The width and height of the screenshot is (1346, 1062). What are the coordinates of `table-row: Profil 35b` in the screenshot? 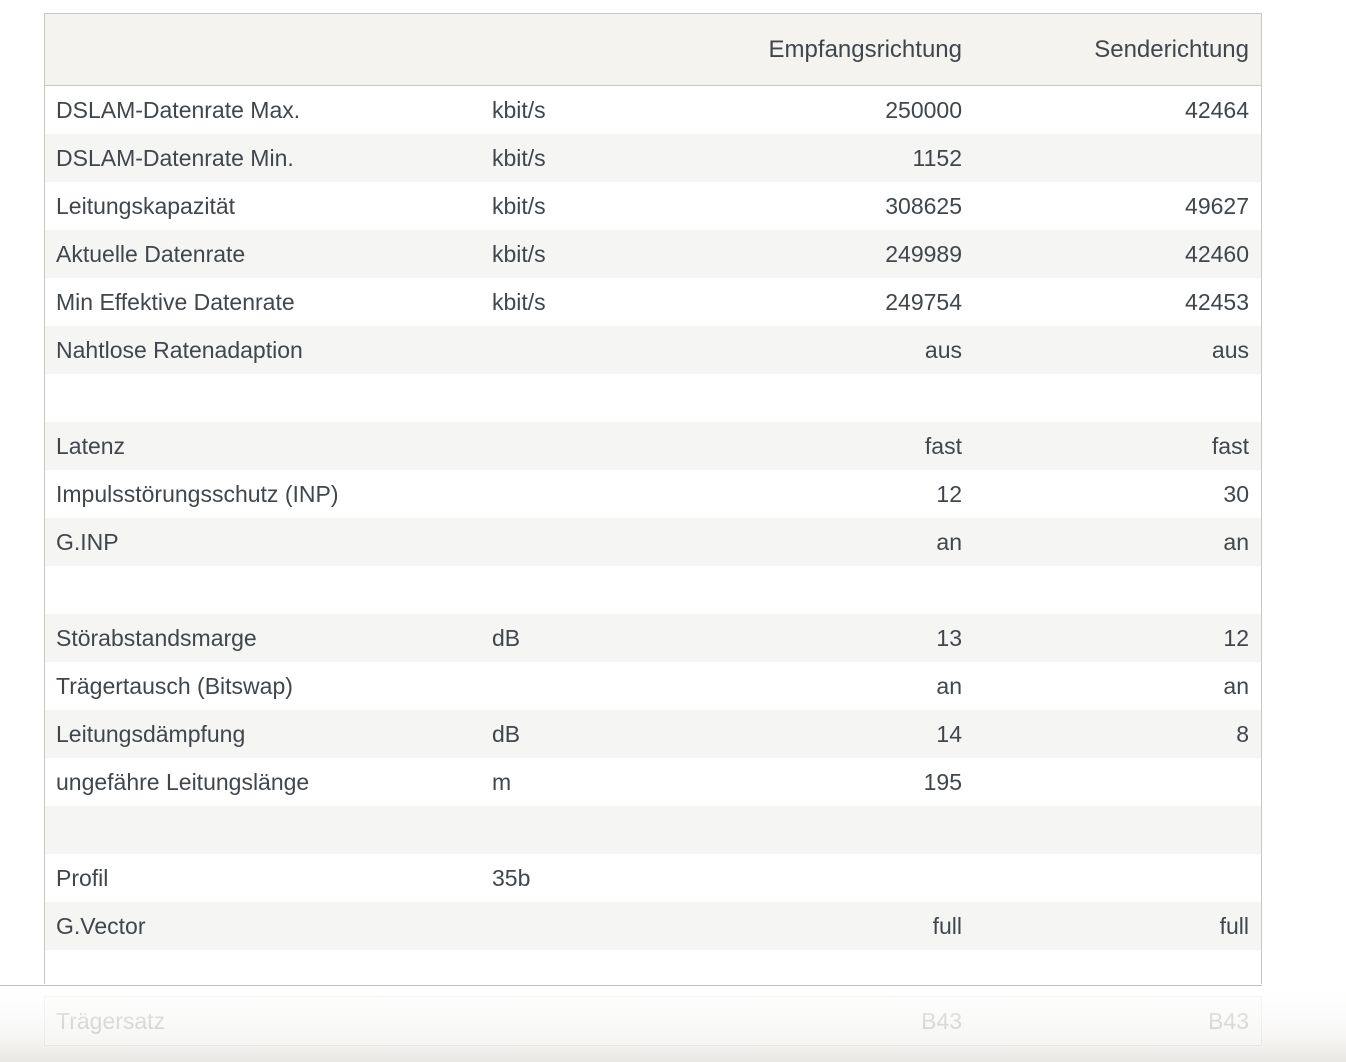 It's located at (653, 878).